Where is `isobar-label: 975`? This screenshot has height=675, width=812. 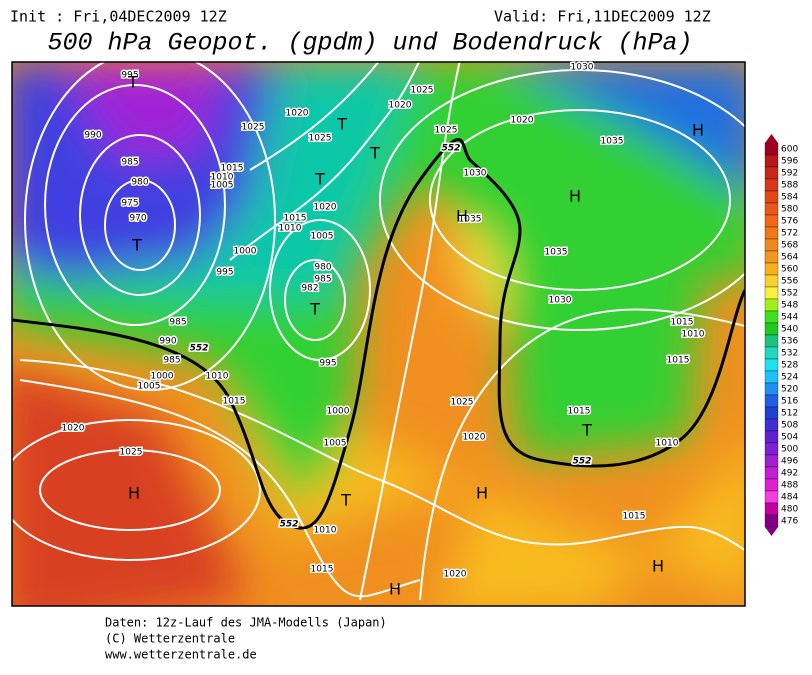 isobar-label: 975 is located at coordinates (129, 204).